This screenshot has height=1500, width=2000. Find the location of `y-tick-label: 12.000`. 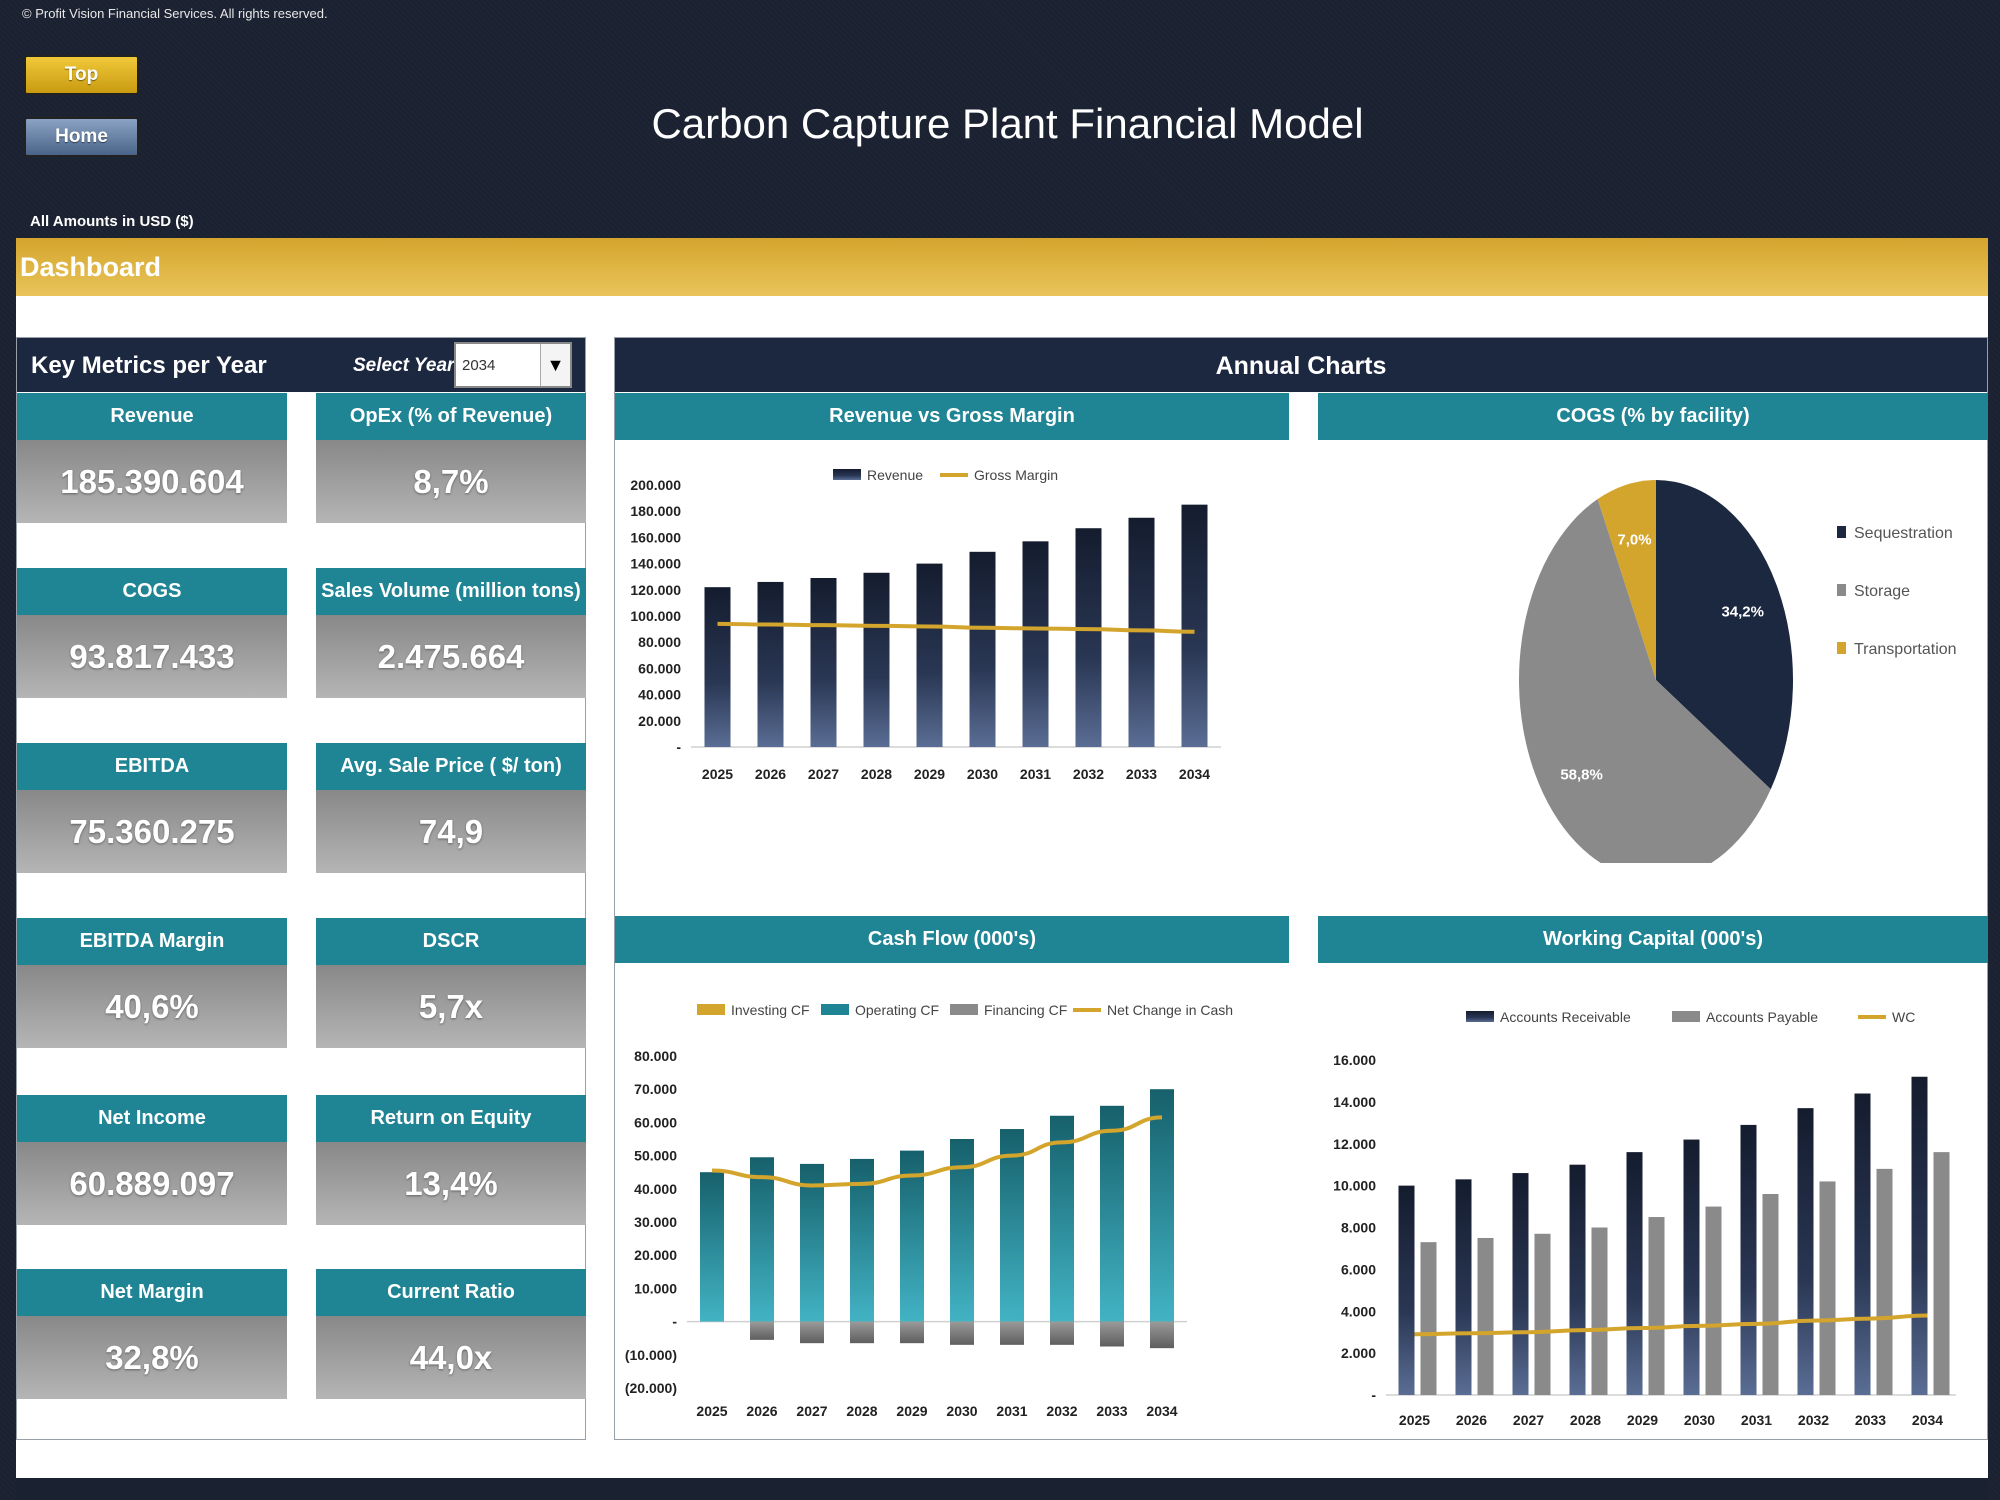

y-tick-label: 12.000 is located at coordinates (1354, 1144).